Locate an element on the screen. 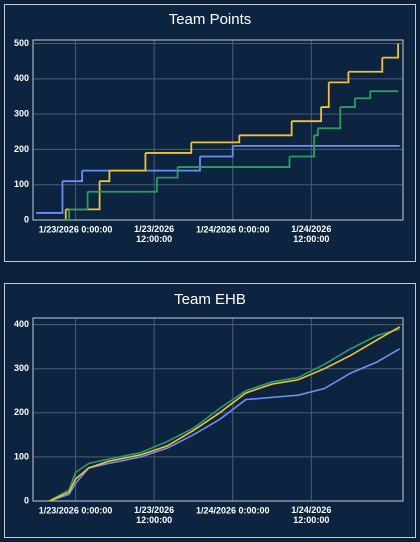  y-tick-label: 500 is located at coordinates (21, 43).